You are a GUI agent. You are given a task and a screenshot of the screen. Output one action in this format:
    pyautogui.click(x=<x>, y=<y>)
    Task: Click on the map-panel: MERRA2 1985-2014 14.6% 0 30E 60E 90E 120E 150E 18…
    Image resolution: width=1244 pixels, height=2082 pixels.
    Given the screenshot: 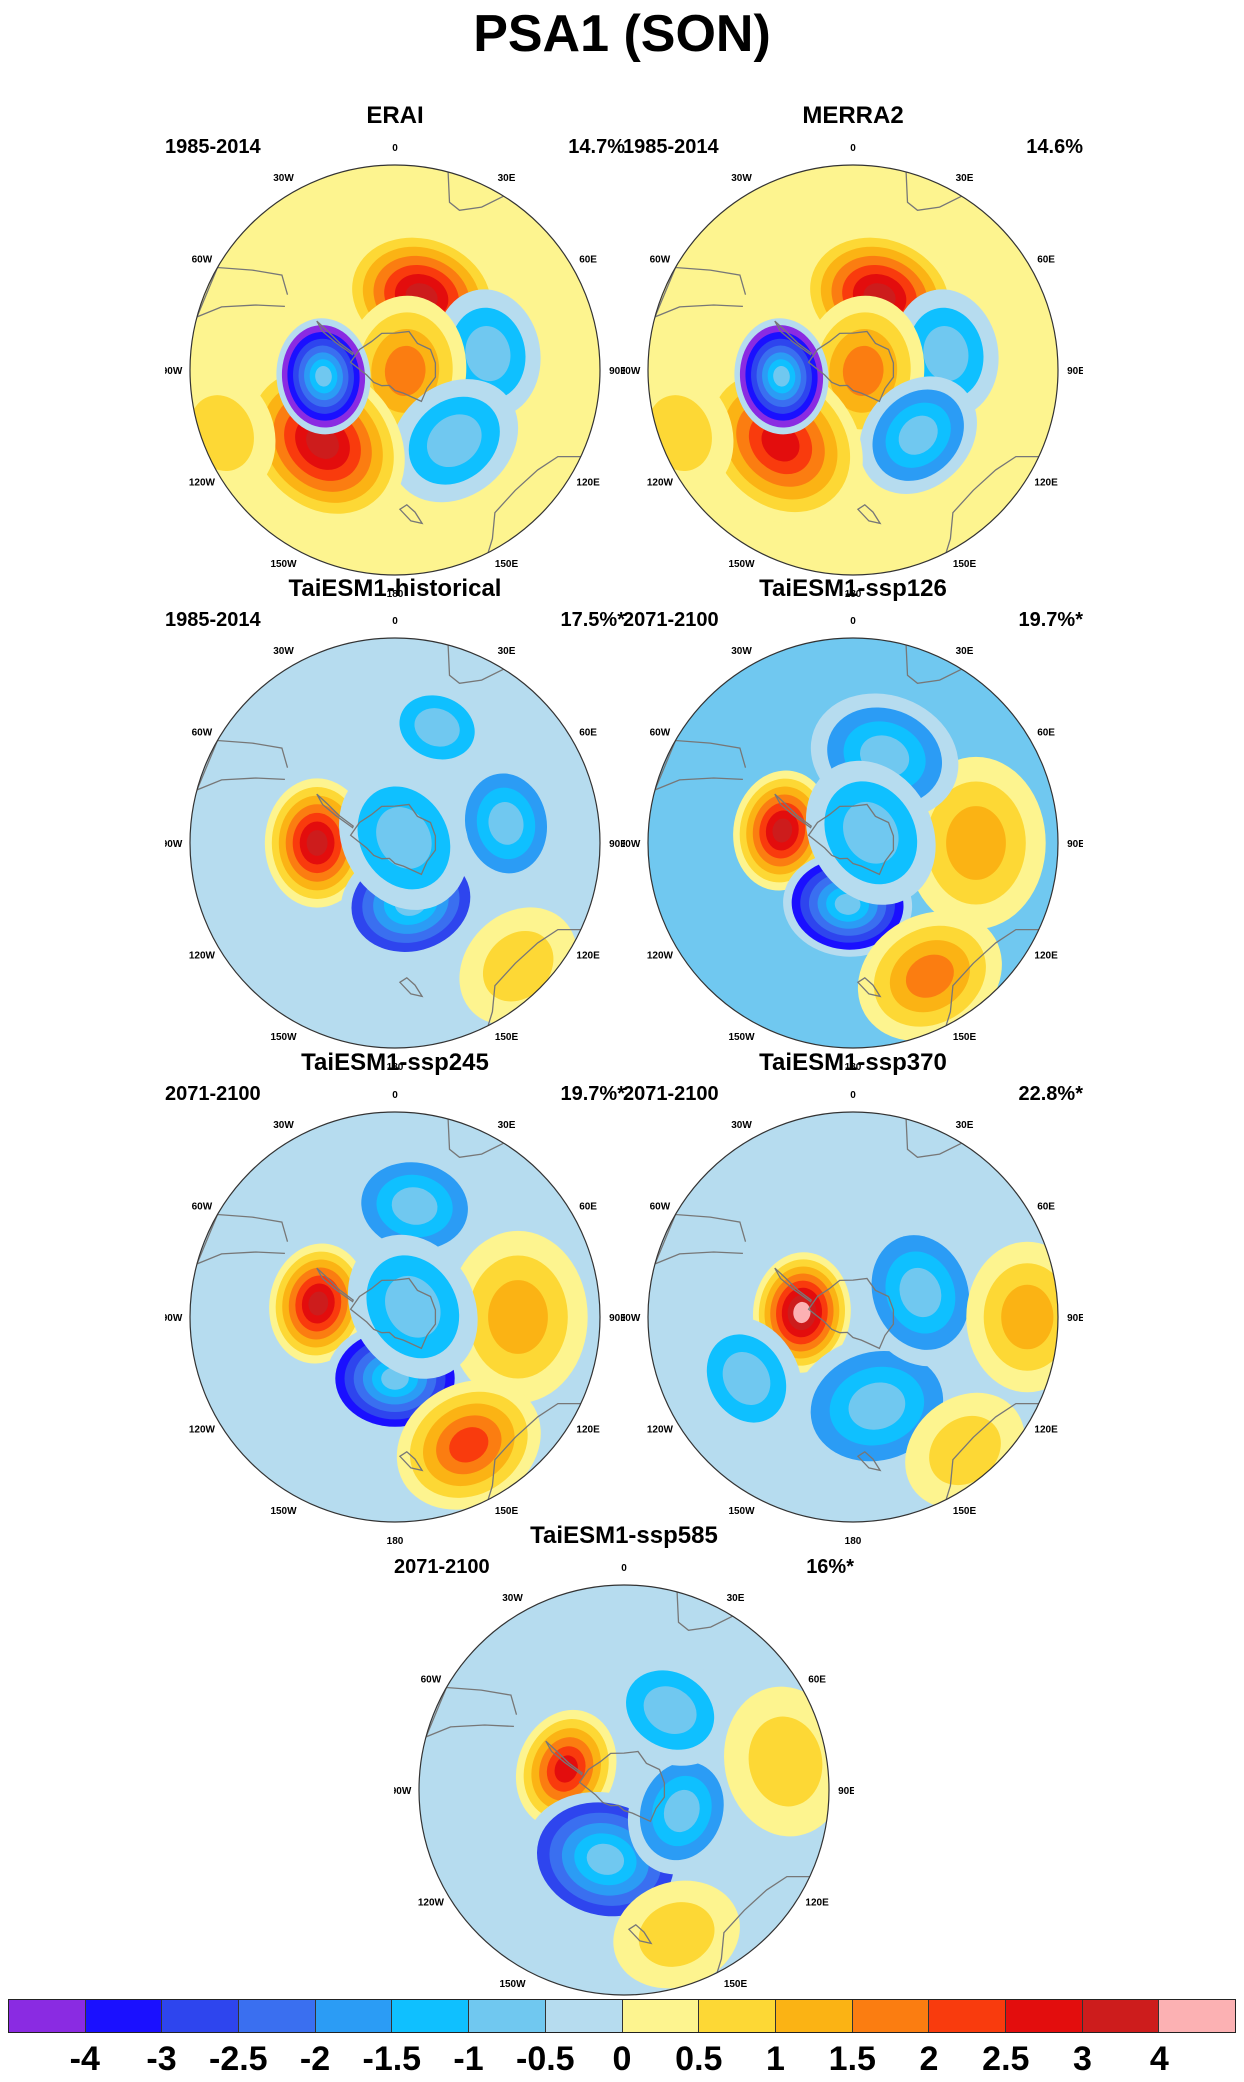 What is the action you would take?
    pyautogui.click(x=853, y=351)
    